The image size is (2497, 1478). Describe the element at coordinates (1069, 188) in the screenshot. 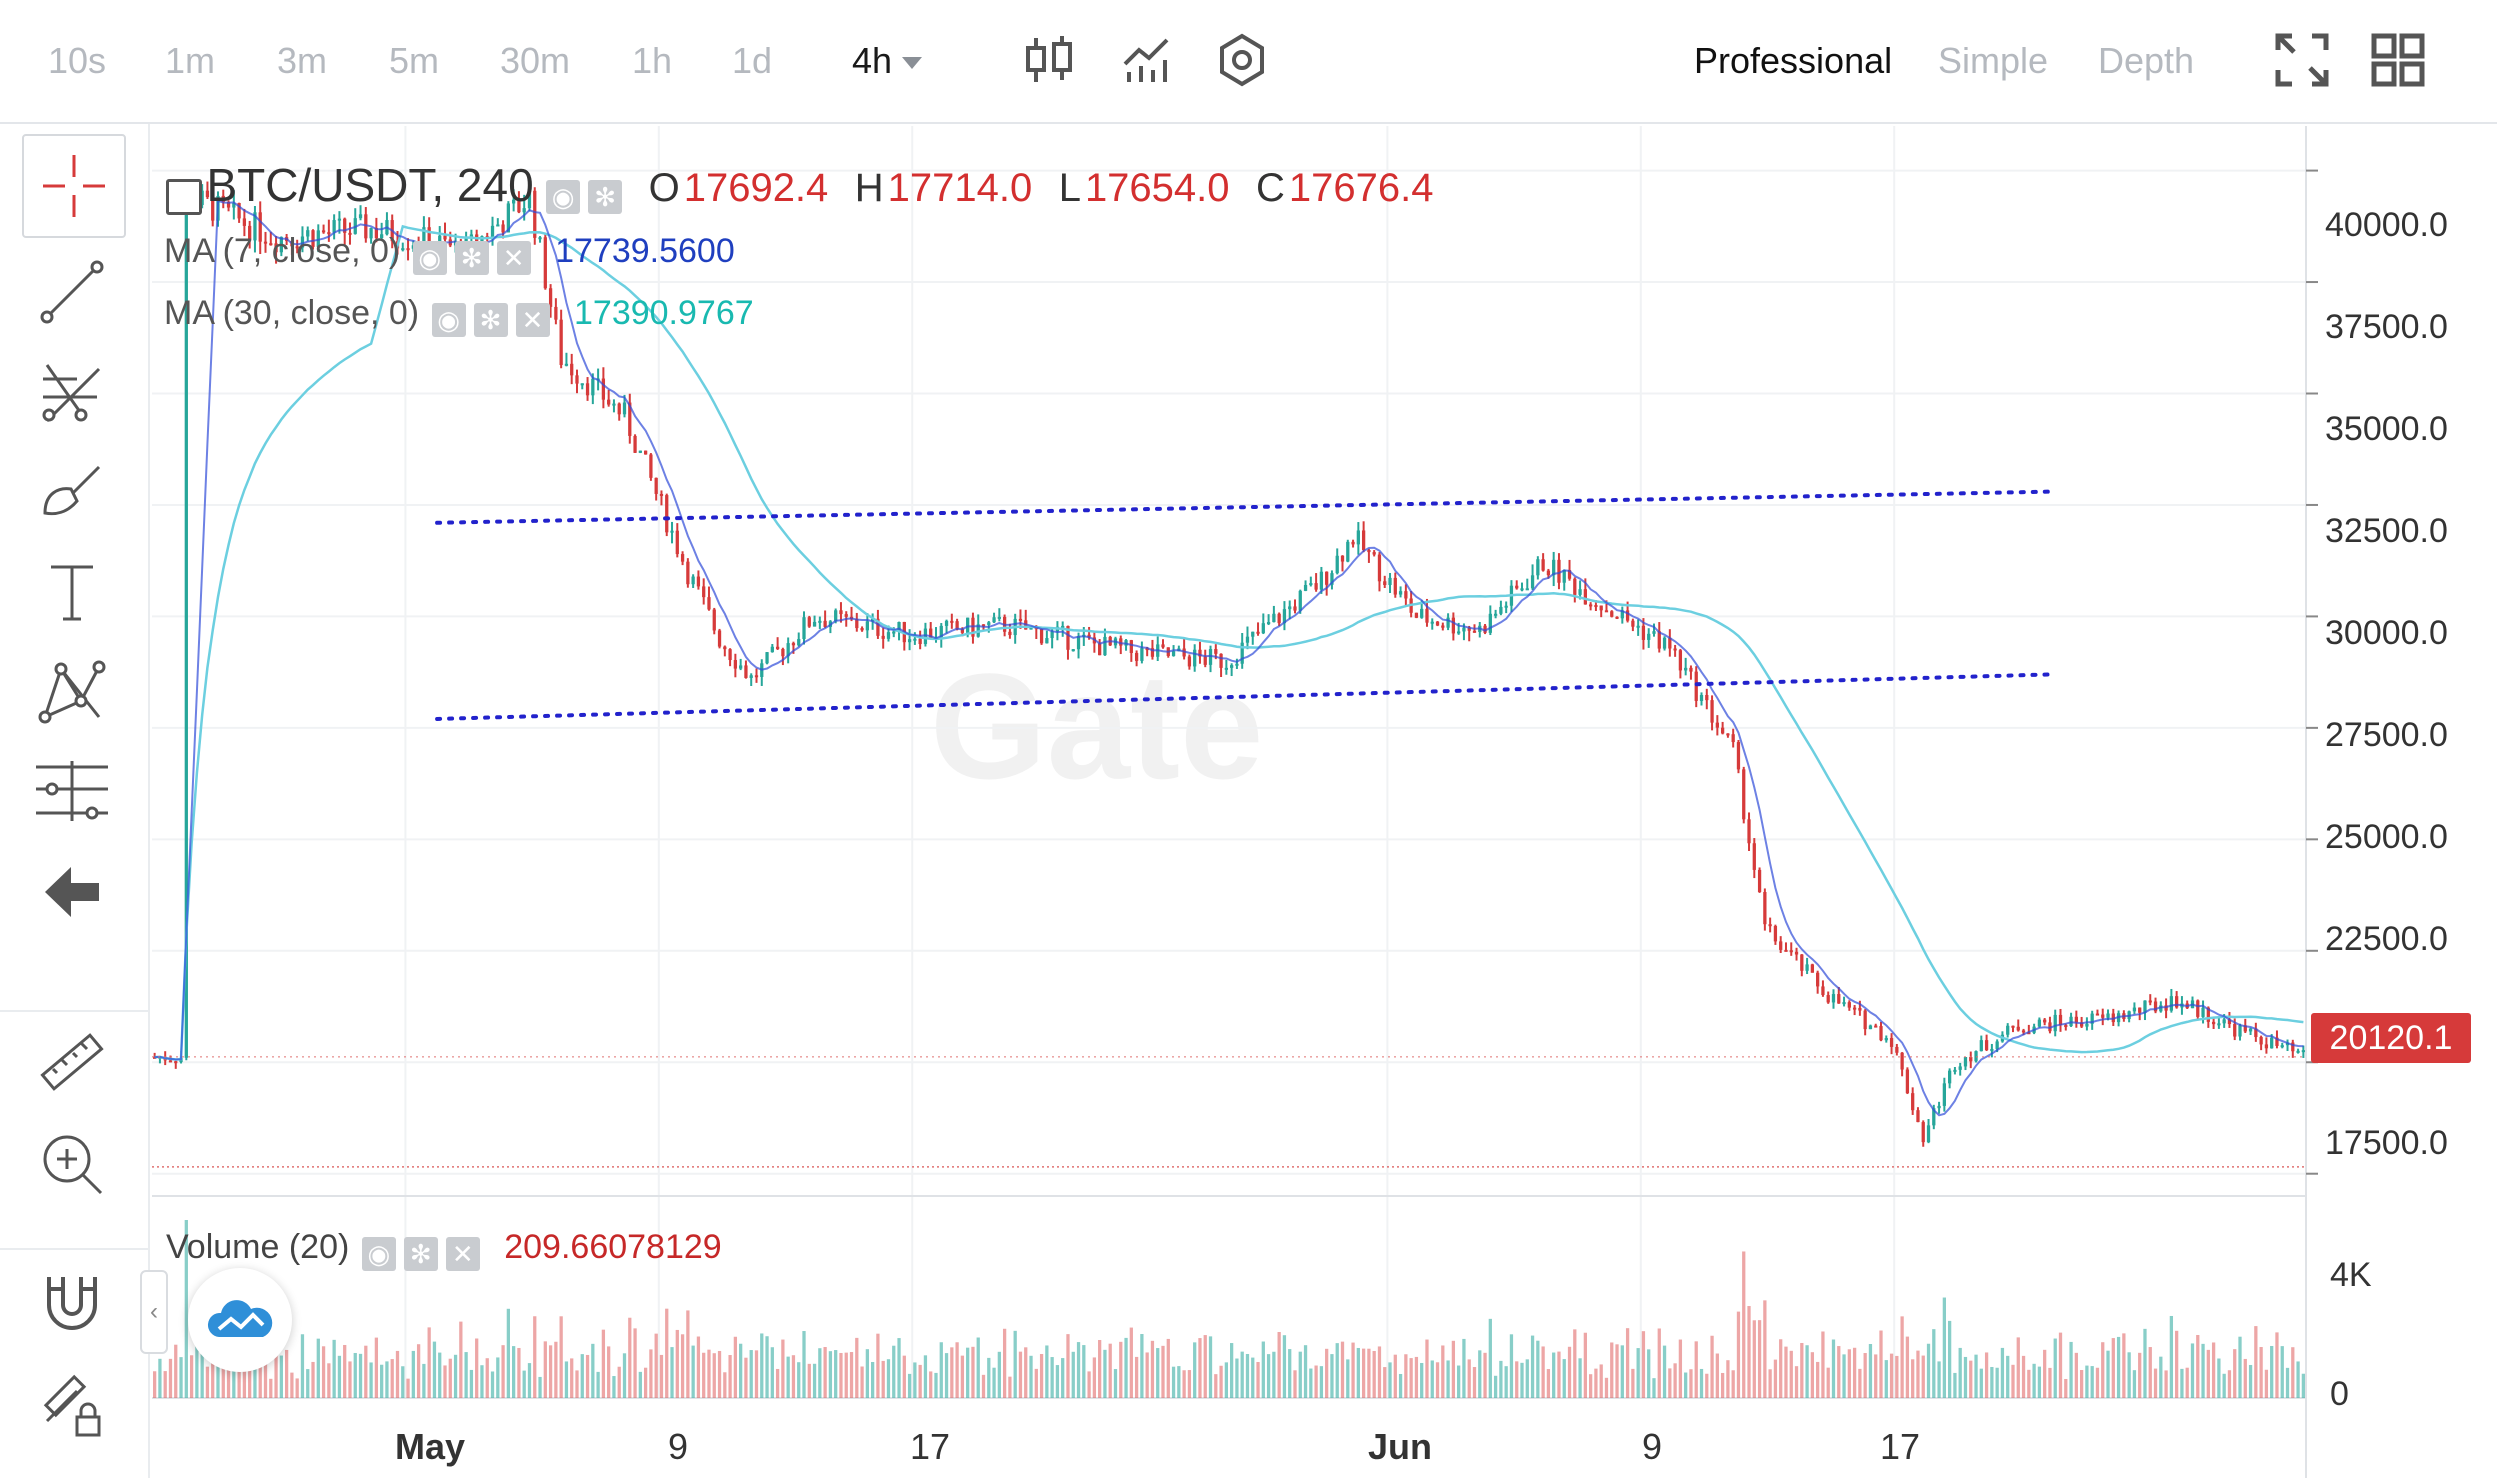

I see `low-label: L` at that location.